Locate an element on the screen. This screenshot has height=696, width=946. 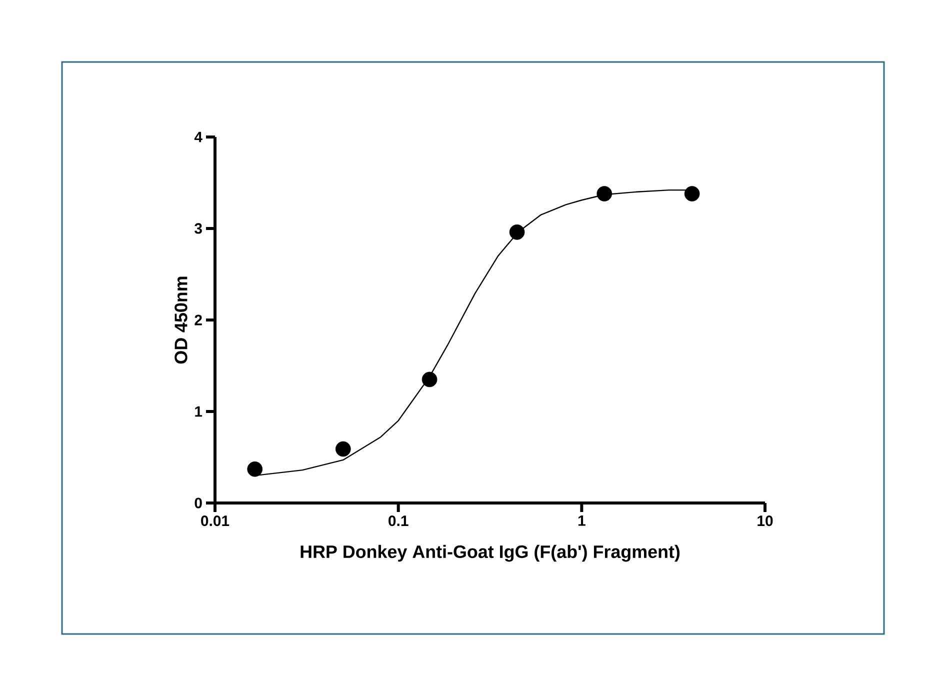
y-tick-label: 4 is located at coordinates (198, 137).